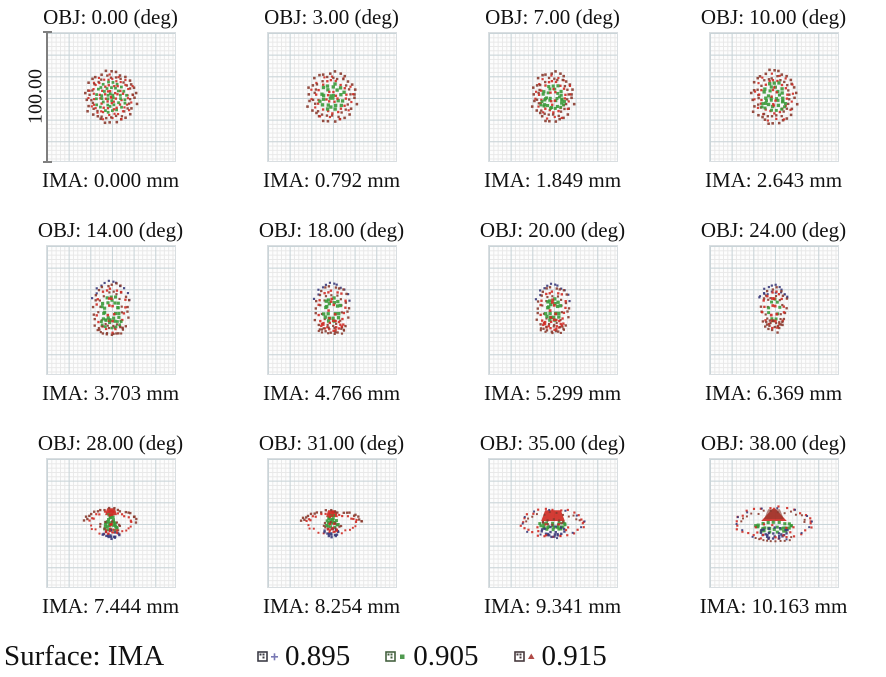 The image size is (886, 677). I want to click on spot-panel: OBJ: 18.00 (deg) IMA: 4.766 mm, so click(331, 319).